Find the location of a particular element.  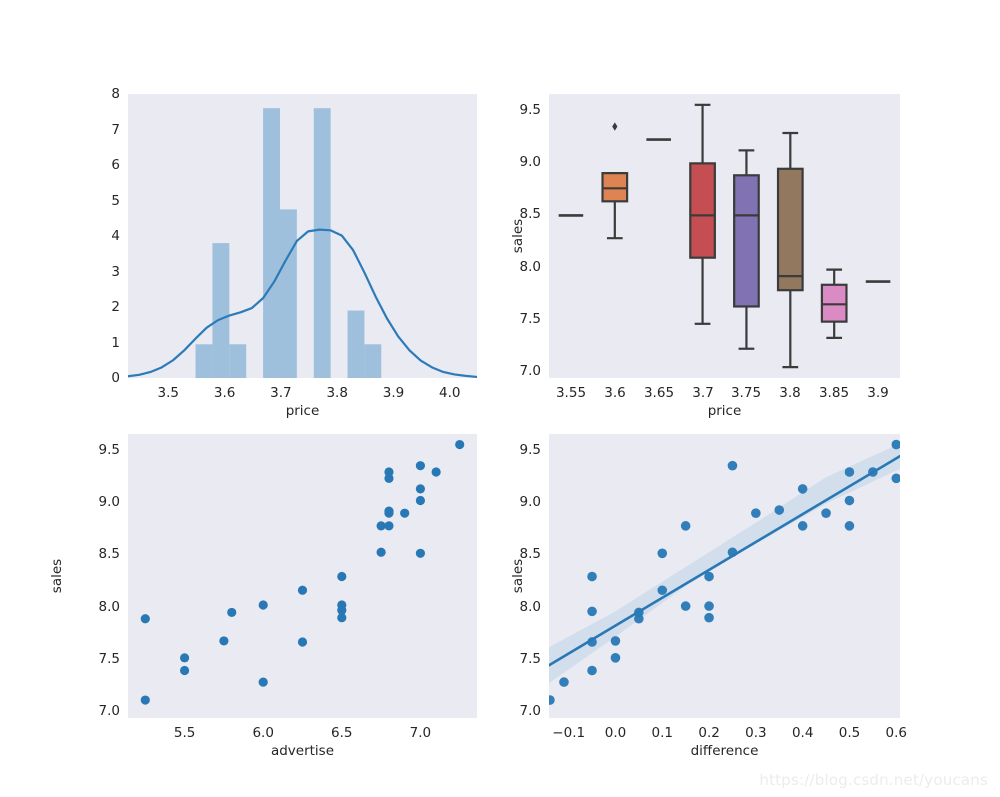

box-xaxis-label: price is located at coordinates (724, 411).